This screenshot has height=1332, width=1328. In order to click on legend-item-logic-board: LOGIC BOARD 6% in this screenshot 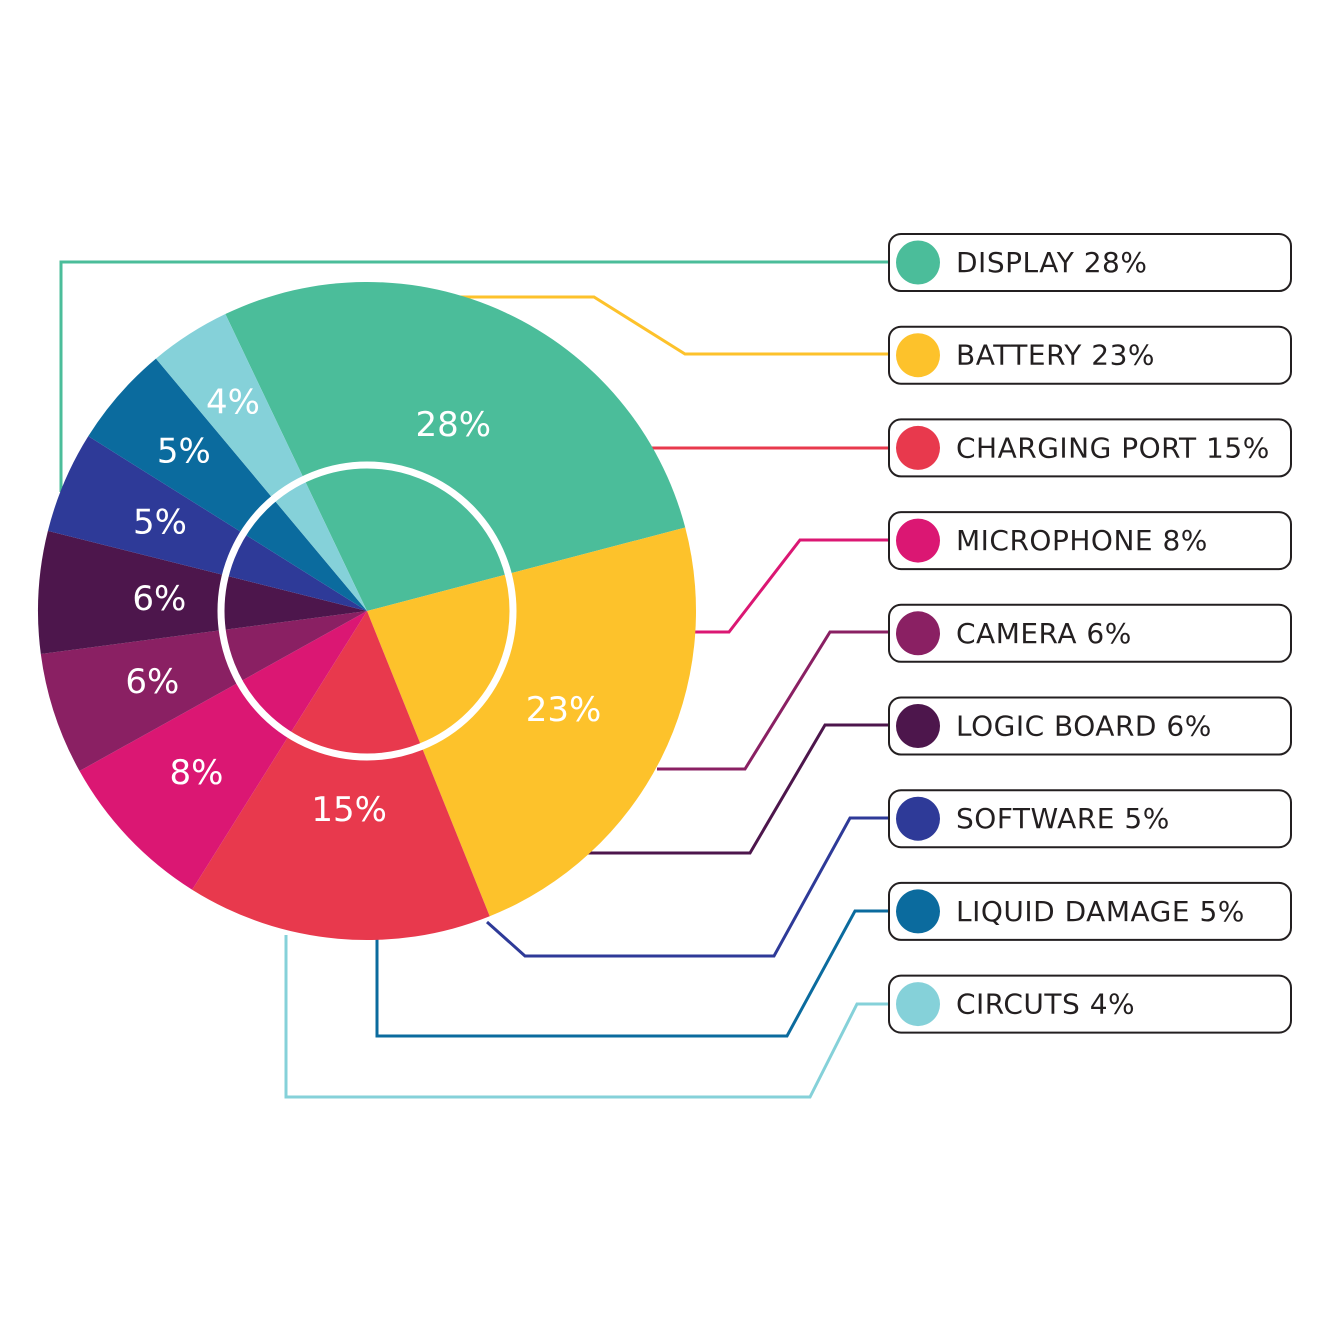, I will do `click(1090, 726)`.